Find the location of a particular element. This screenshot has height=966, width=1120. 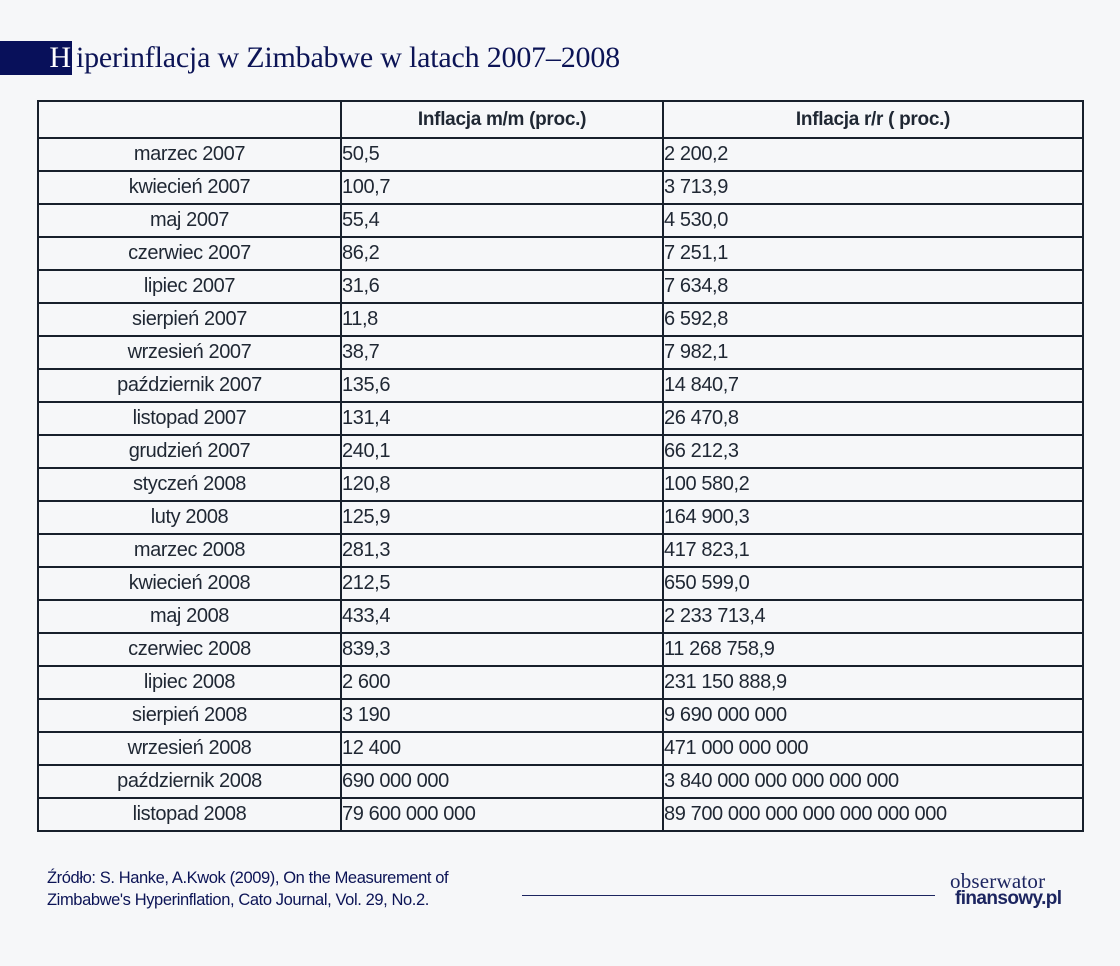

table-row: styczeń 2008 120,8 100 580,2 is located at coordinates (560, 484).